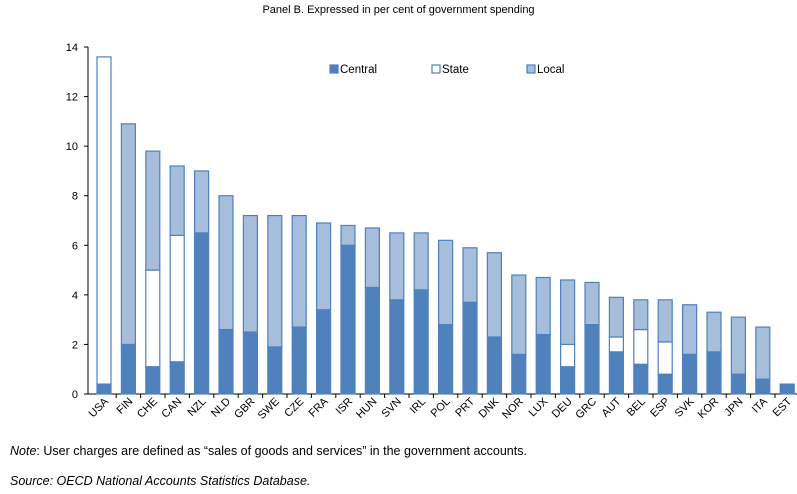  I want to click on x-tick-label-irl: IRL, so click(418, 406).